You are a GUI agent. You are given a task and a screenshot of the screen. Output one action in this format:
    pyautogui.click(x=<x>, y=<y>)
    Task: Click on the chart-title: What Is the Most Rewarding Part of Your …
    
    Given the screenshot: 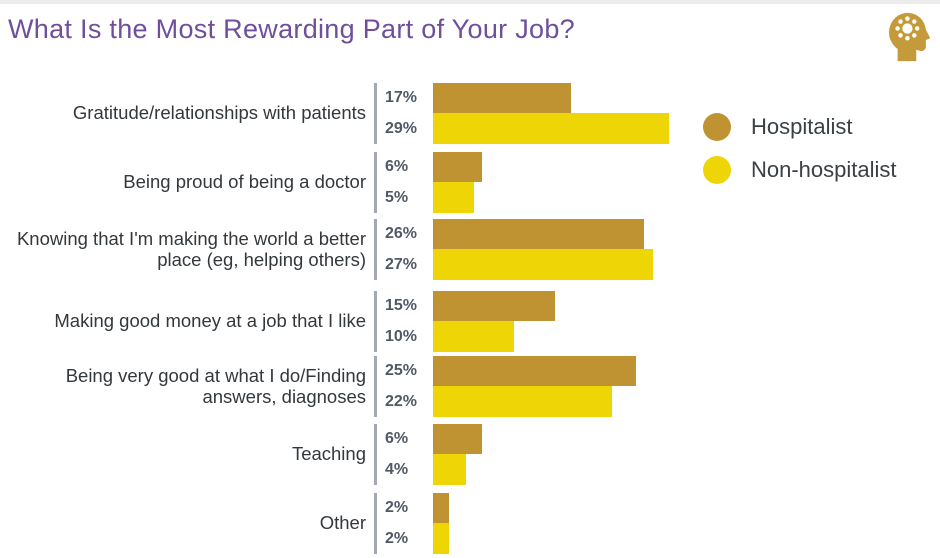 What is the action you would take?
    pyautogui.click(x=291, y=29)
    